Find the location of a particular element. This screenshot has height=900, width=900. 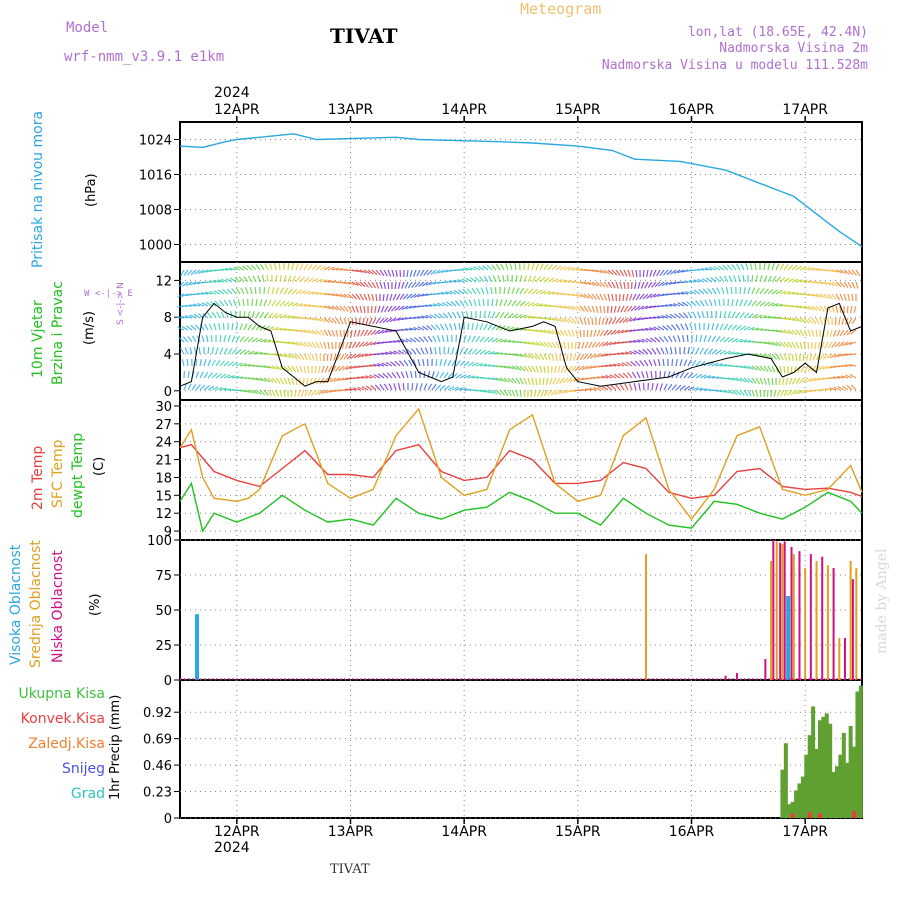

precip-ytick-label: 0 is located at coordinates (168, 819).